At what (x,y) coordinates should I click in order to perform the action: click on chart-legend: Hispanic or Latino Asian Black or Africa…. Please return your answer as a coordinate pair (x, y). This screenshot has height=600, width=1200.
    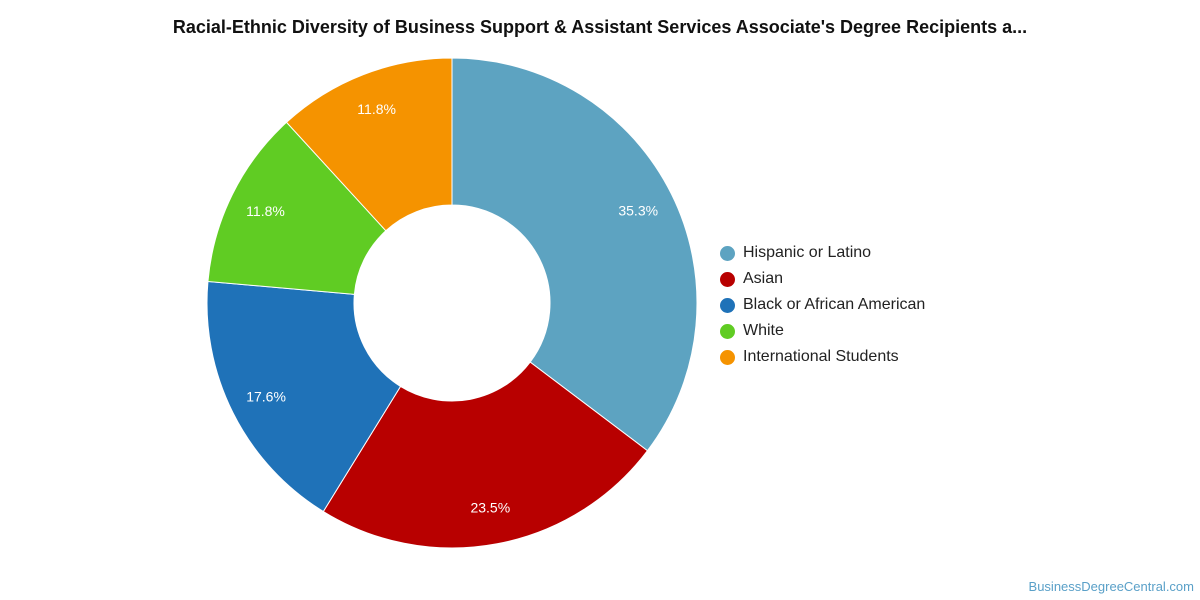
    Looking at the image, I should click on (822, 305).